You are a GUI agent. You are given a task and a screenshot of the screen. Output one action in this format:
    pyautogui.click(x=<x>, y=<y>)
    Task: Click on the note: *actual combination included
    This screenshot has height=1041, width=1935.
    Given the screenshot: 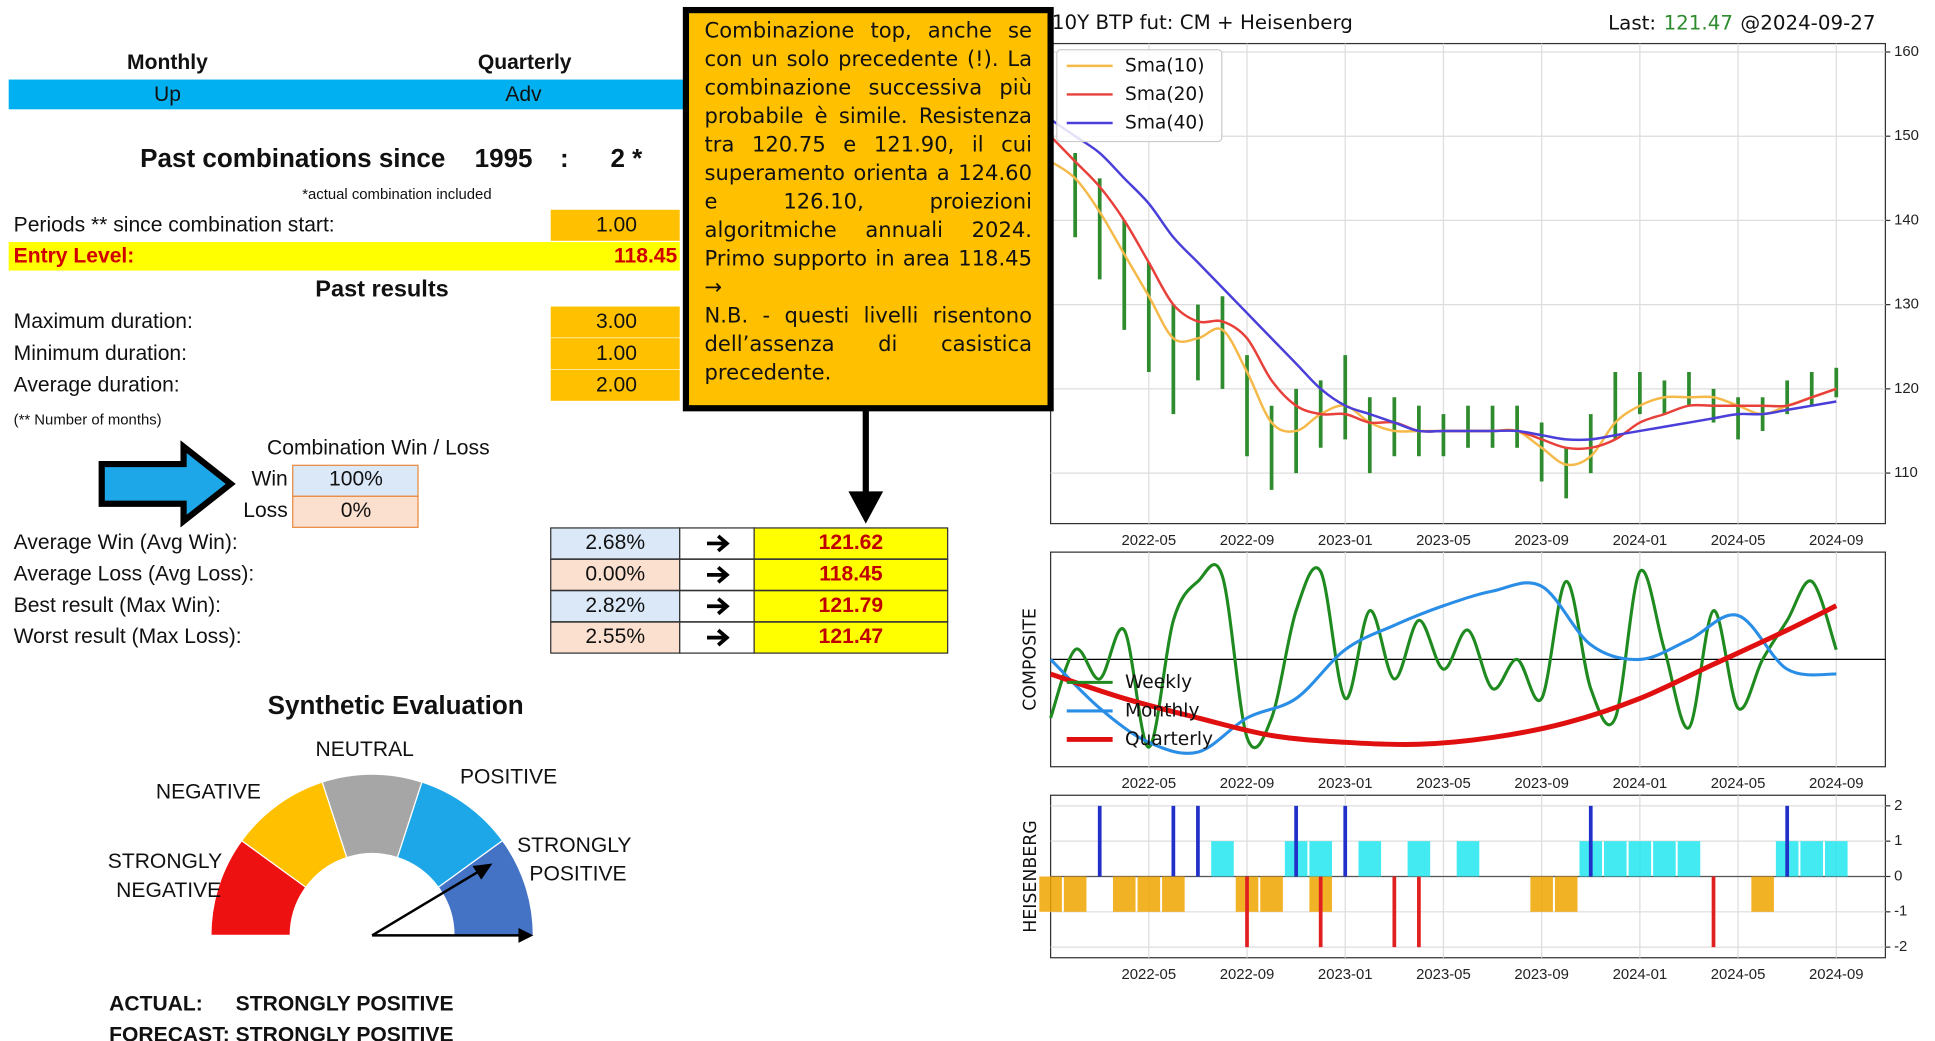 What is the action you would take?
    pyautogui.click(x=396, y=195)
    